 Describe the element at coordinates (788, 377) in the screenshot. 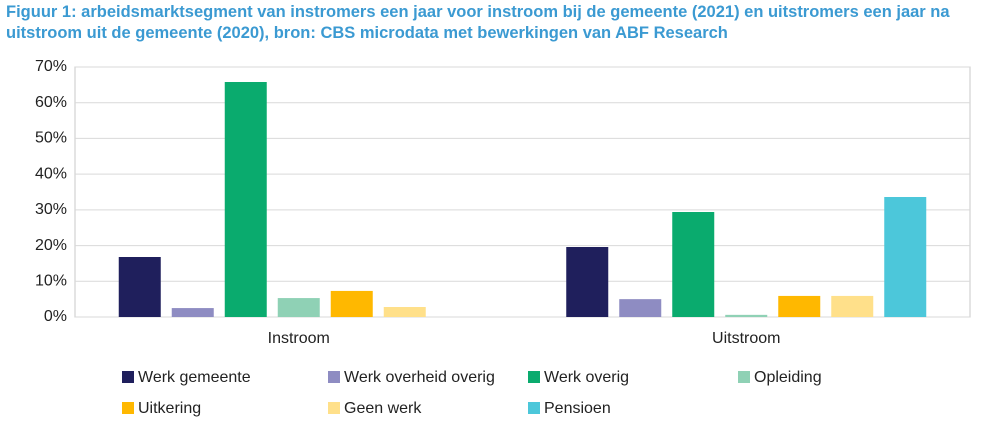

I see `legend-label: Opleiding` at that location.